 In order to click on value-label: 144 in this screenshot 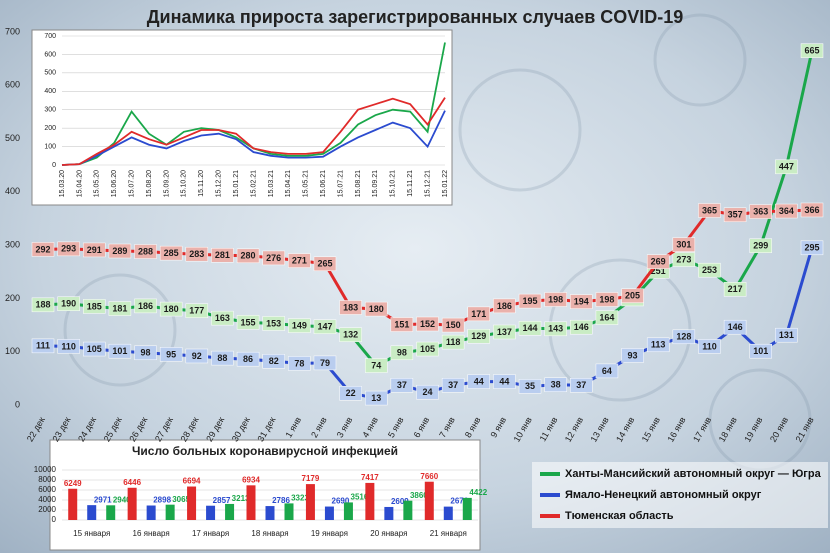, I will do `click(530, 328)`.